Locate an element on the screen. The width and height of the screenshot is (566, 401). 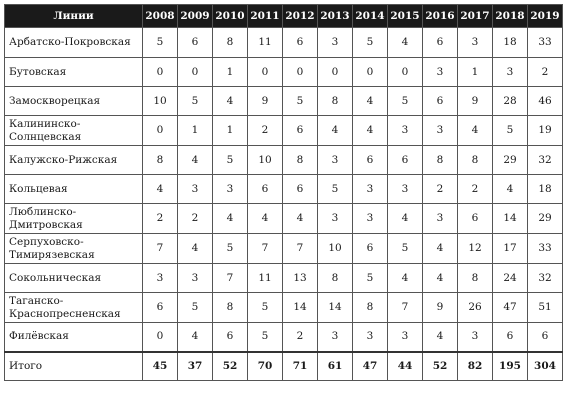
total-value: 82 is located at coordinates (475, 365).